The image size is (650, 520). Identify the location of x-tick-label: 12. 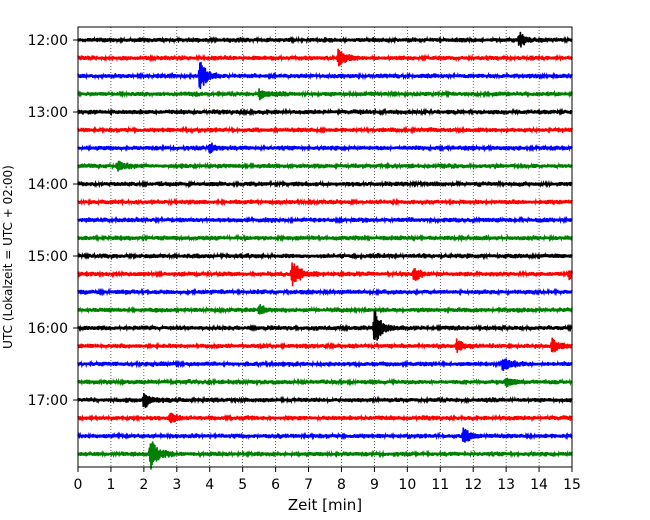
(473, 485).